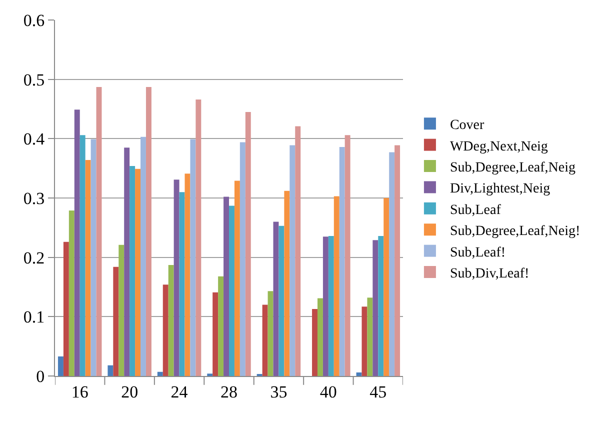  What do you see at coordinates (34, 198) in the screenshot?
I see `y-tick-label: 0.3` at bounding box center [34, 198].